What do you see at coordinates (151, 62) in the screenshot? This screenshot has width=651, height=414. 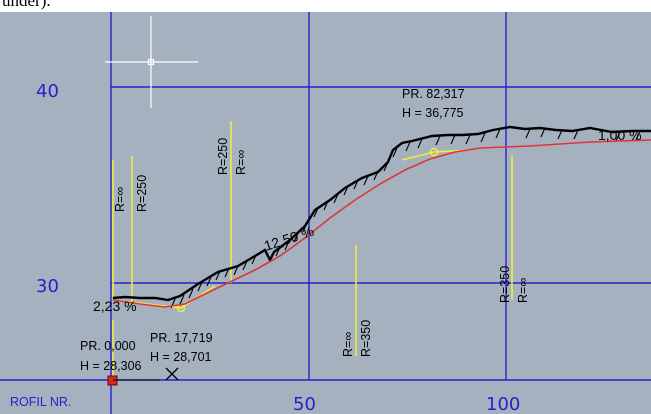 I see `crosshair-cursor-icon` at bounding box center [151, 62].